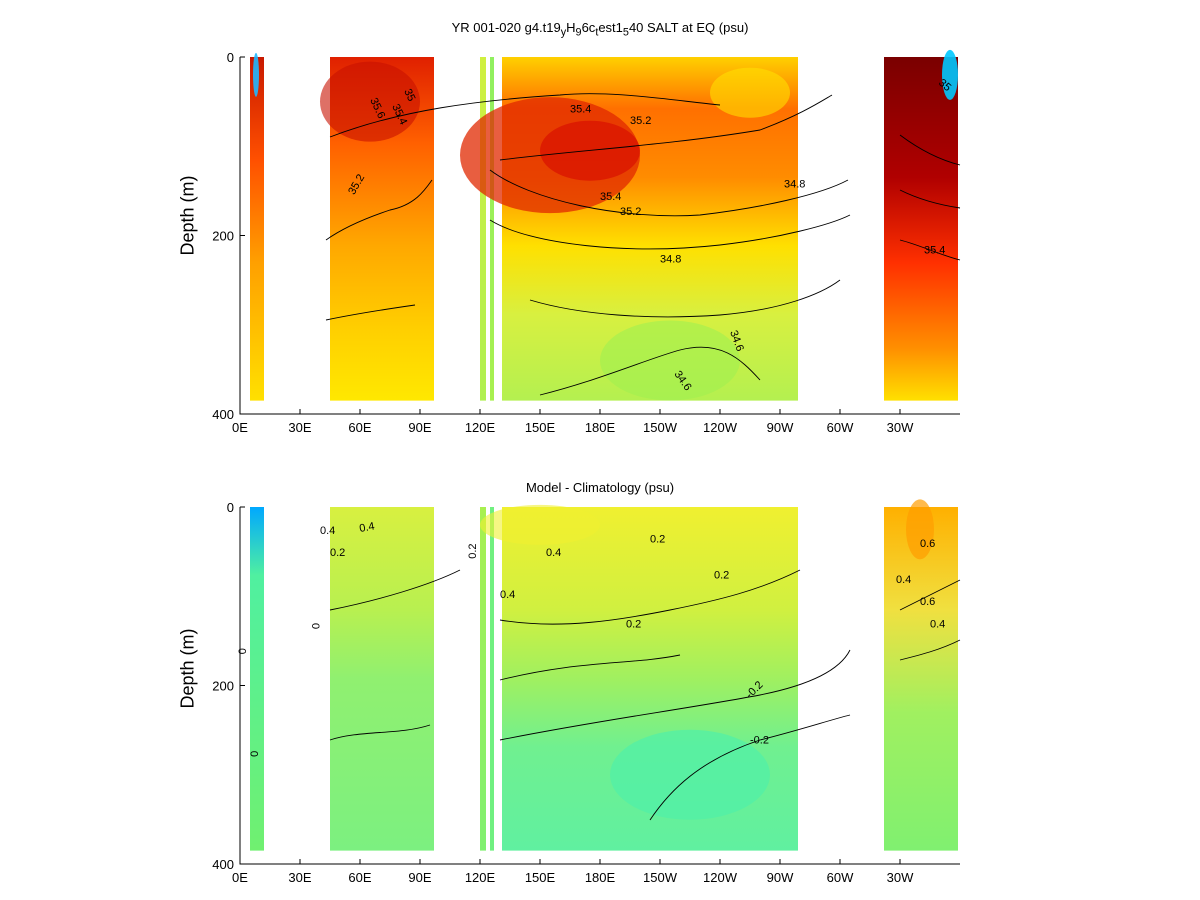  Describe the element at coordinates (409, 95) in the screenshot. I see `contour-label: 35` at that location.